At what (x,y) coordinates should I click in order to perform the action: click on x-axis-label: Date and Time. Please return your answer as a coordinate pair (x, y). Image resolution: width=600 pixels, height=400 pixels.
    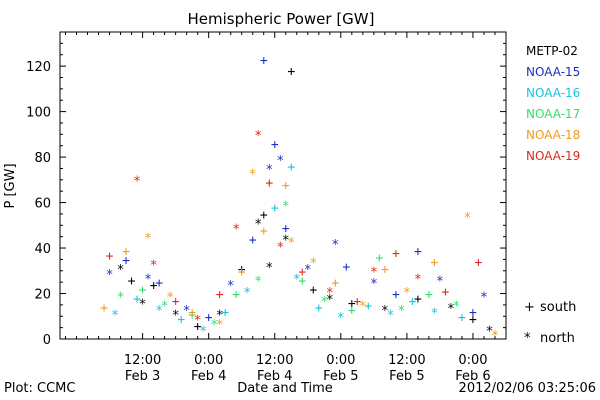
    Looking at the image, I should click on (285, 388).